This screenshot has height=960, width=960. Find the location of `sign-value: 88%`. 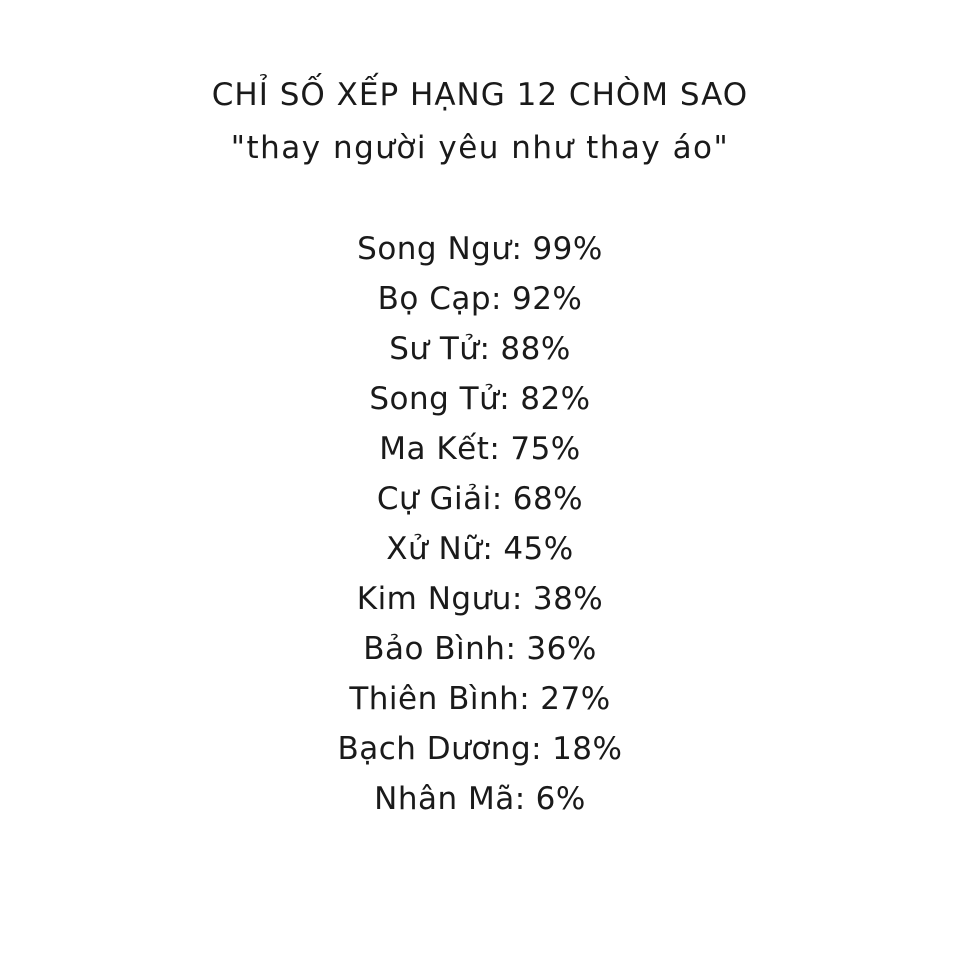

sign-value: 88% is located at coordinates (535, 349).